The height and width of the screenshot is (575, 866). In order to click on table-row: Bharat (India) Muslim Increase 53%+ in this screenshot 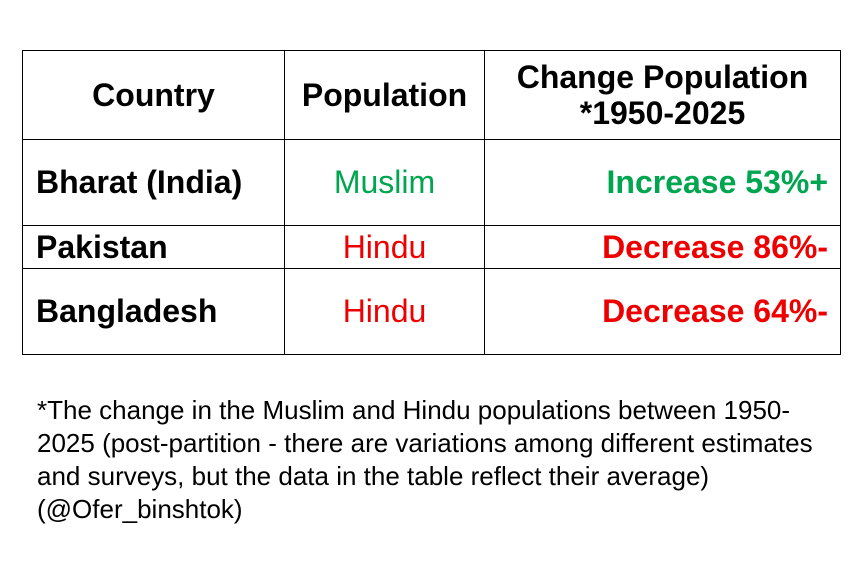, I will do `click(431, 182)`.